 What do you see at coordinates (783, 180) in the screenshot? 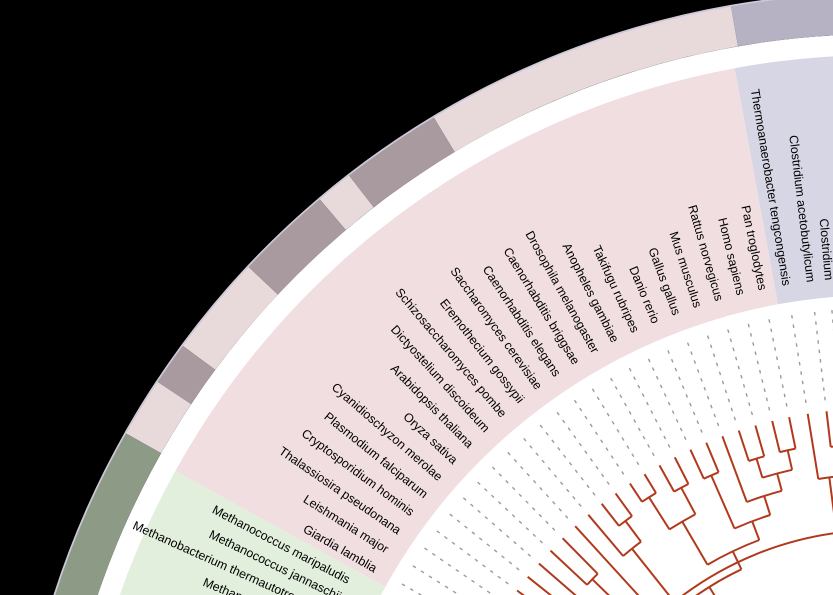
I see `region-bacteria` at bounding box center [783, 180].